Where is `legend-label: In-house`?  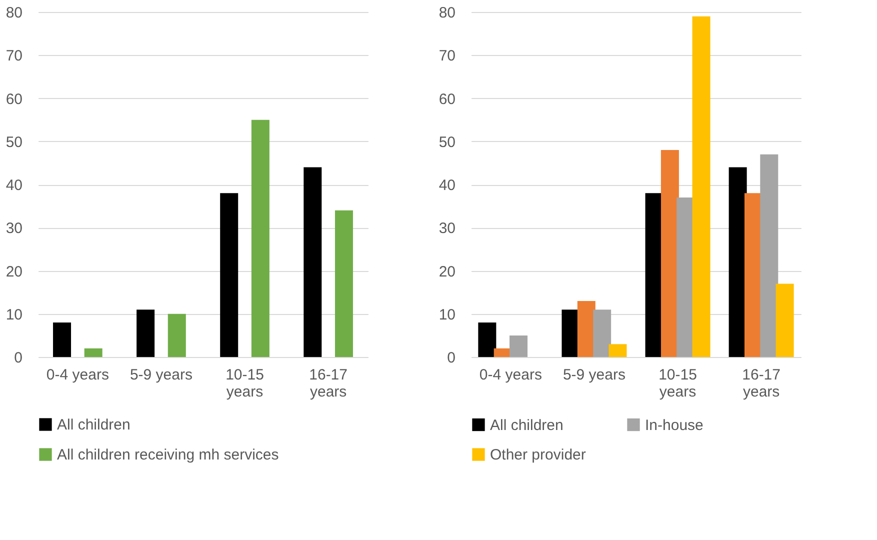
legend-label: In-house is located at coordinates (674, 425).